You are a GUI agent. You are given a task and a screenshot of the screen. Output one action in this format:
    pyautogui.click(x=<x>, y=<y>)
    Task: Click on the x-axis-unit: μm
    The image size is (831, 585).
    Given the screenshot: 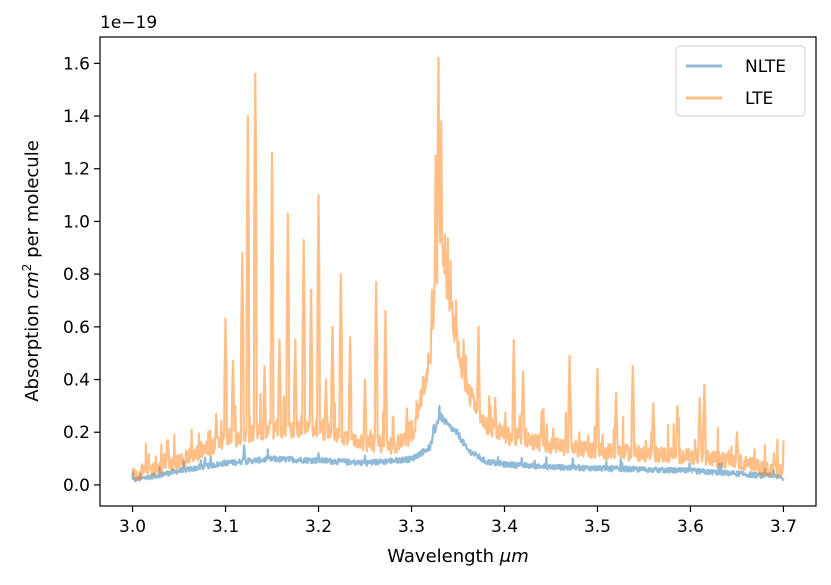 What is the action you would take?
    pyautogui.click(x=514, y=556)
    